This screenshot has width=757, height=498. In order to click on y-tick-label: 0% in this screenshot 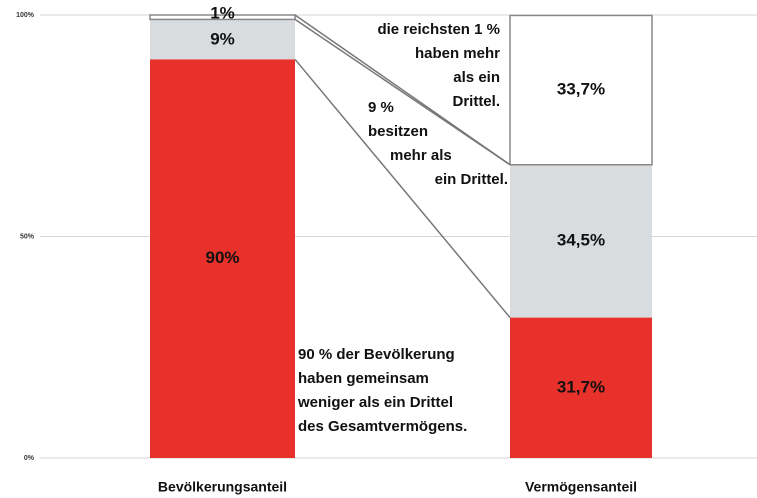, I will do `click(29, 458)`.